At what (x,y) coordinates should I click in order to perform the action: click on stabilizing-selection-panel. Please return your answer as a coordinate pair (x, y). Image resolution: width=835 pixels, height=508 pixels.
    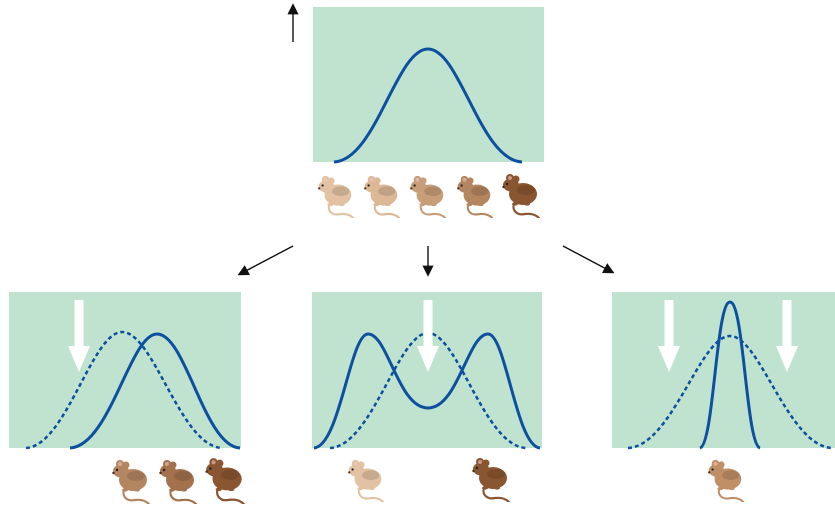
    Looking at the image, I should click on (723, 371).